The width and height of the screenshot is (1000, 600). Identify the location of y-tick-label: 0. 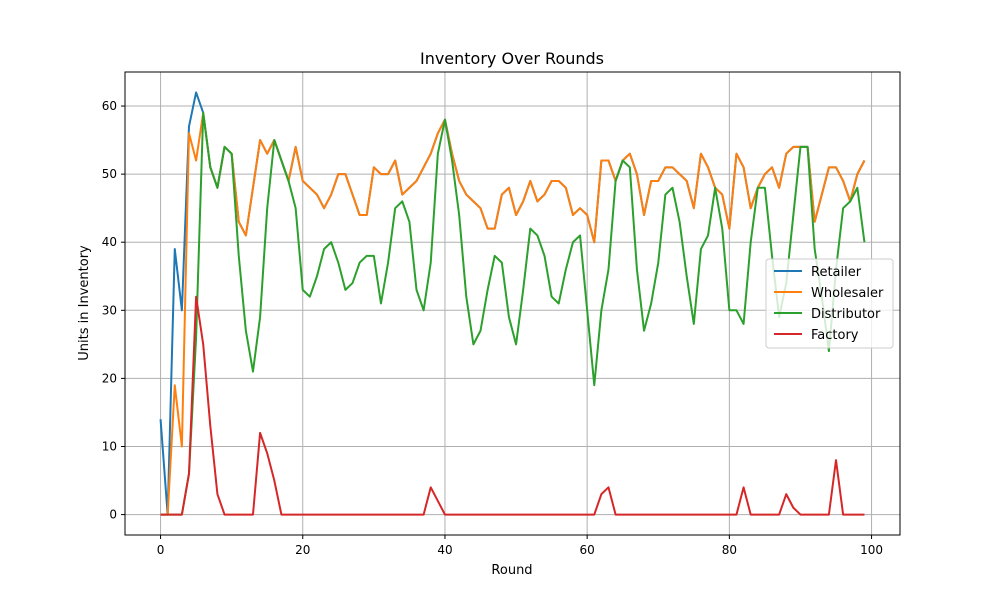
(113, 515).